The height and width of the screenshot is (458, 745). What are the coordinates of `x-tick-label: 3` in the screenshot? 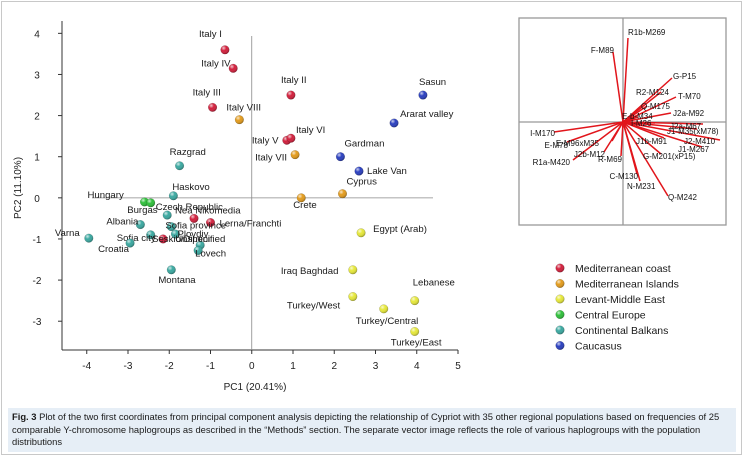 It's located at (376, 366).